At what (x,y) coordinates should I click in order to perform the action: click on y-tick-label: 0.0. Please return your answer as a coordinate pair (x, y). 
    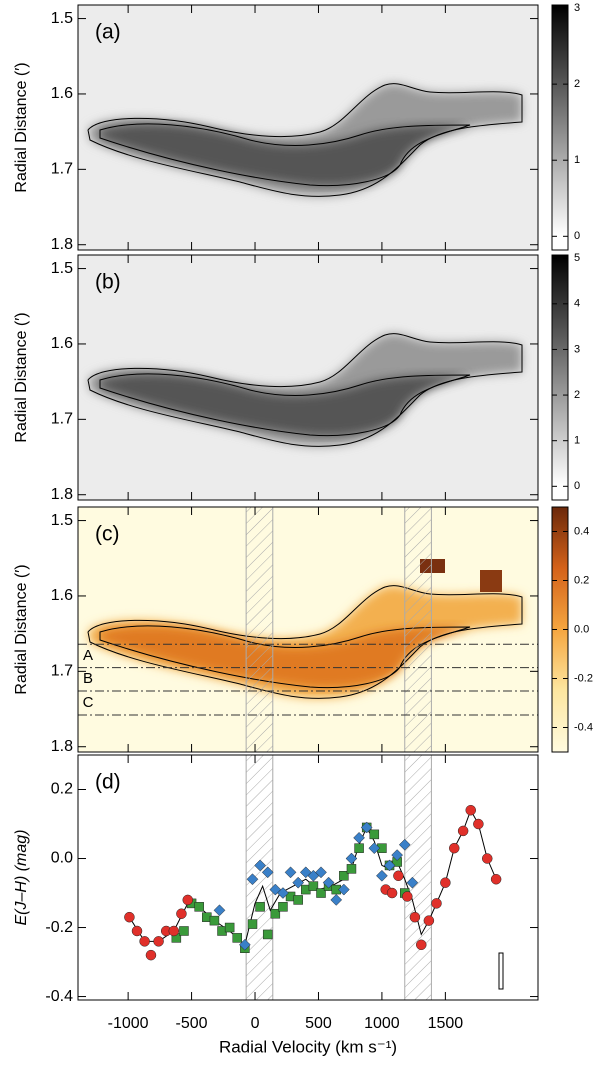
    Looking at the image, I should click on (62, 858).